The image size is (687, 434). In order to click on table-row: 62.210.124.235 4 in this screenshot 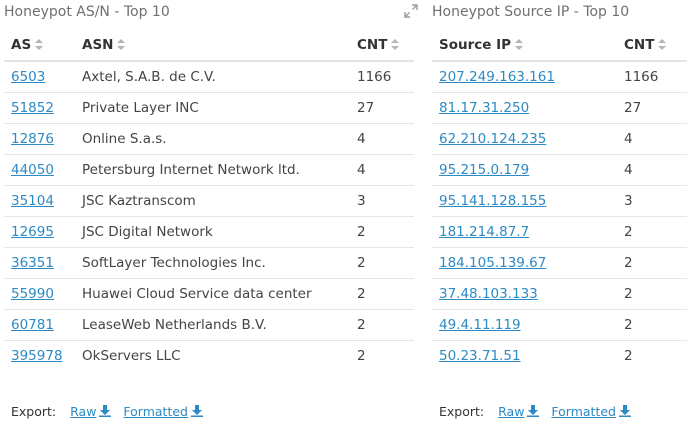, I will do `click(559, 139)`.